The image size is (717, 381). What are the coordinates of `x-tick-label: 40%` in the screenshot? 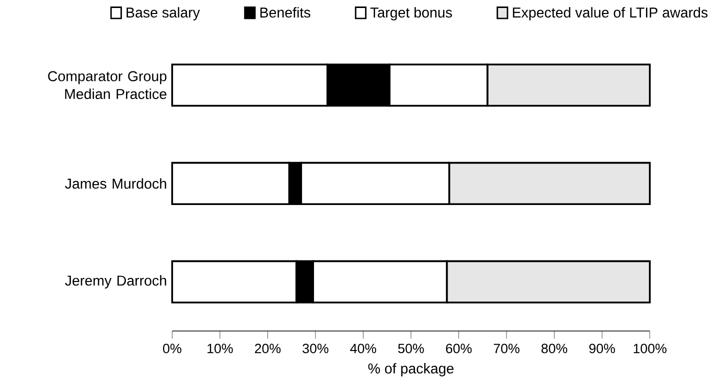 It's located at (363, 349).